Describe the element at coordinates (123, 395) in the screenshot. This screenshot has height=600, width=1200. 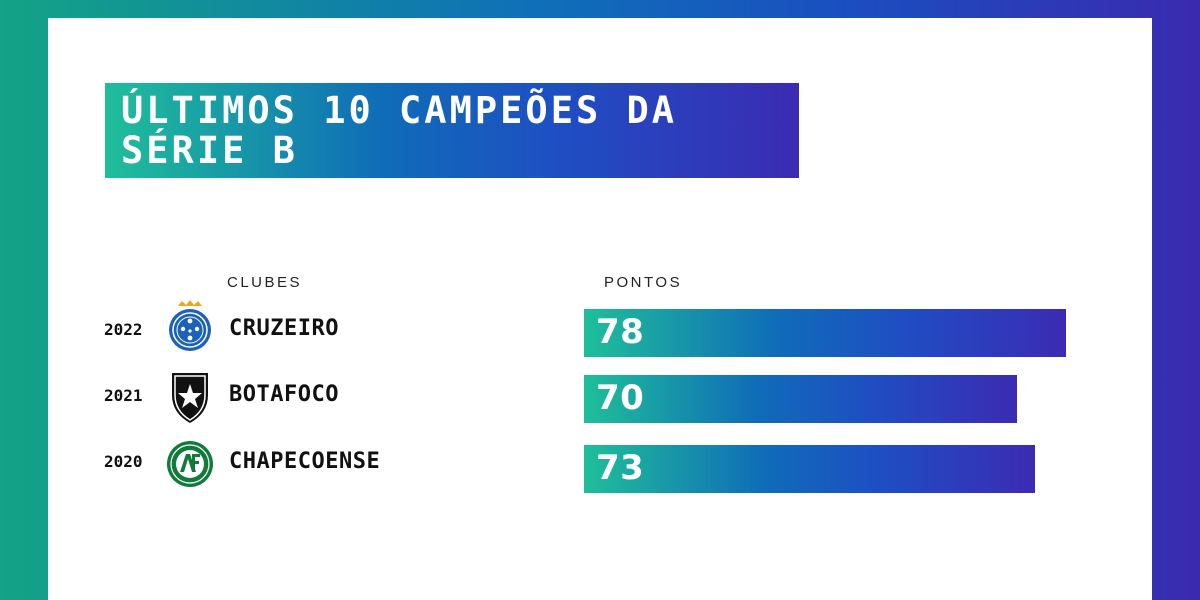
I see `year-label: 2021` at that location.